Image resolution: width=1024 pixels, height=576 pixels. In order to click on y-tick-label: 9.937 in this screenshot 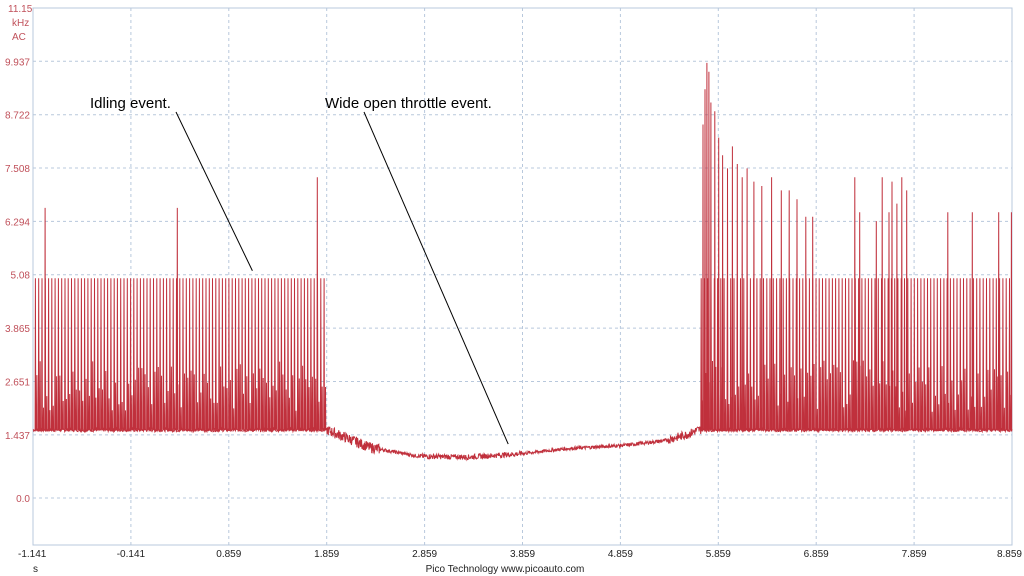, I will do `click(17, 62)`.